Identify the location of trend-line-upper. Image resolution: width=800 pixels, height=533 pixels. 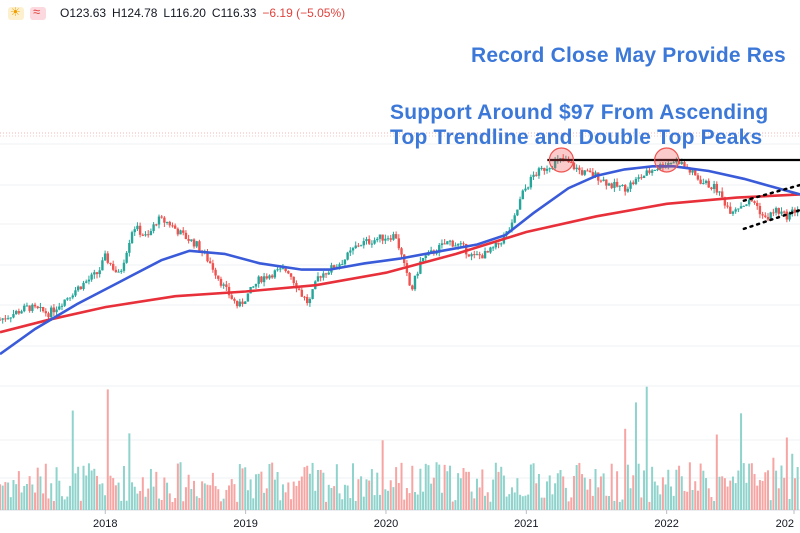
(771, 192).